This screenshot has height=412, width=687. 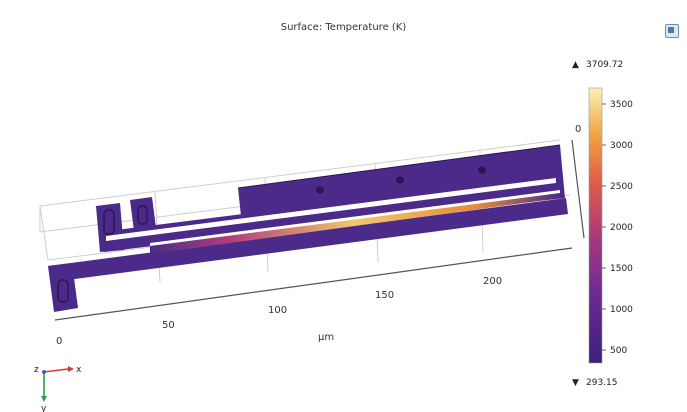 What do you see at coordinates (343, 27) in the screenshot?
I see `plot-title: Surface: Temperature (K)` at bounding box center [343, 27].